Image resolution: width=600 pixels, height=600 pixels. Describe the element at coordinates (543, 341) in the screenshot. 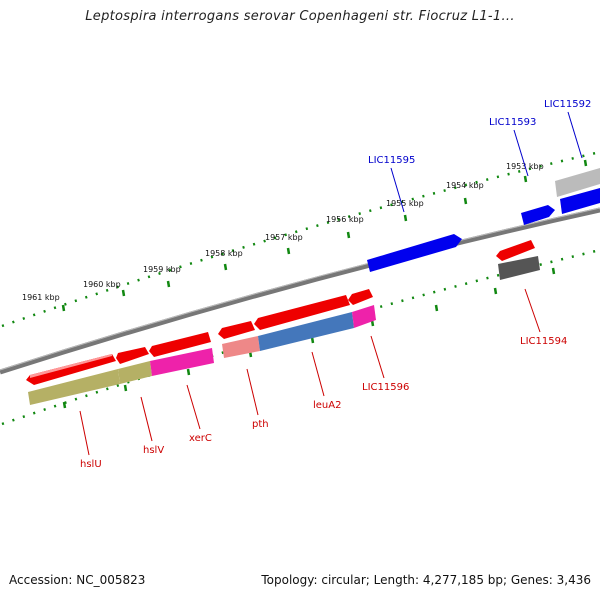

I see `gene-label-LIC11594: LIC11594` at that location.